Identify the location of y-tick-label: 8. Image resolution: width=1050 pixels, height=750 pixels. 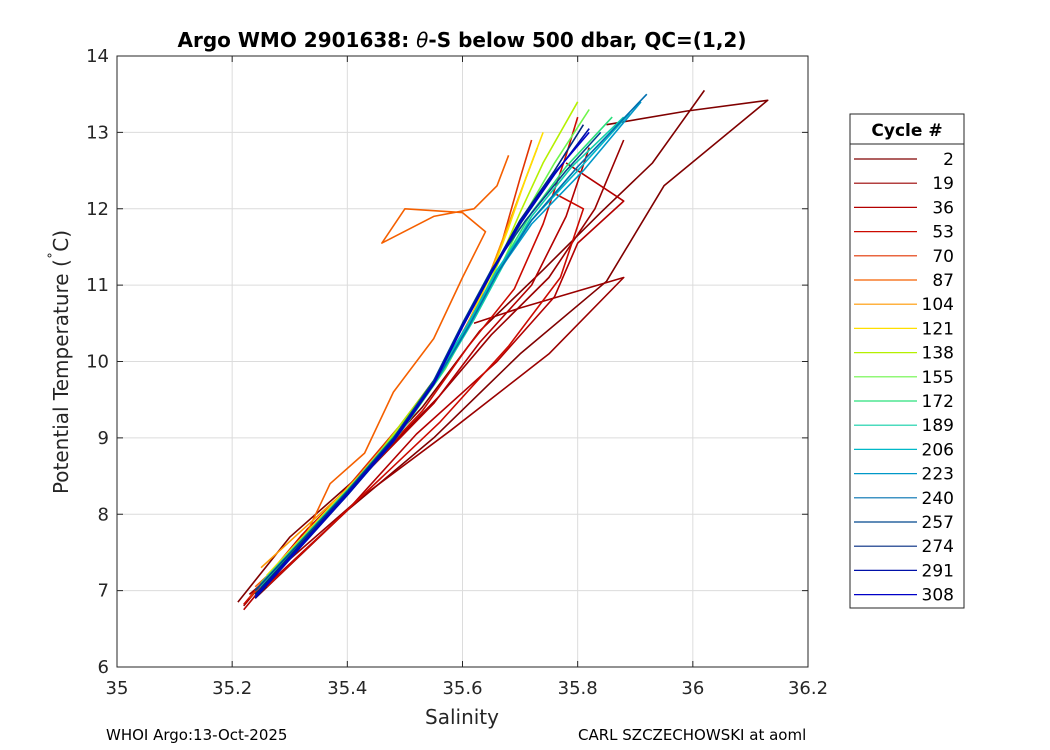
(103, 514).